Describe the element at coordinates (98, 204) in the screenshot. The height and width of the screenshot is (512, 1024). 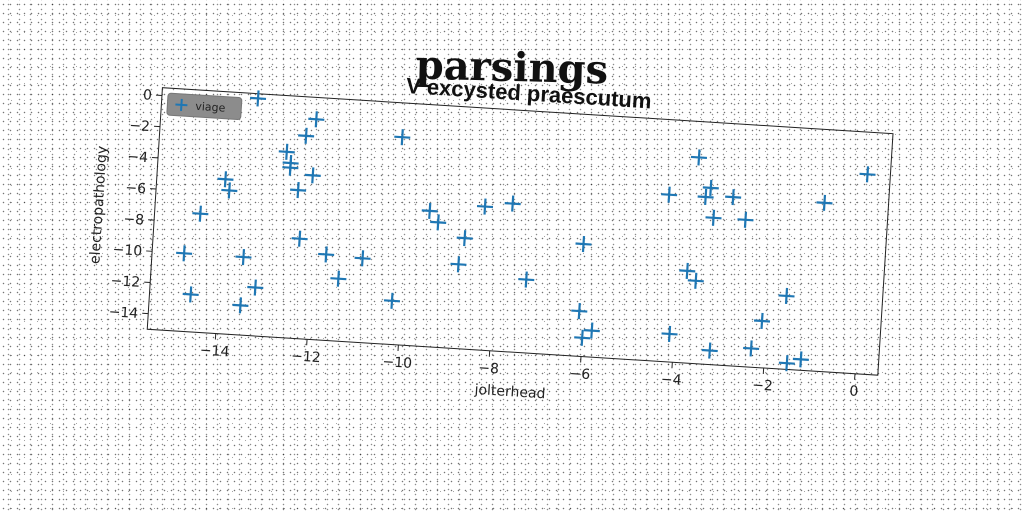
I see `y-axis-label: electropathology` at that location.